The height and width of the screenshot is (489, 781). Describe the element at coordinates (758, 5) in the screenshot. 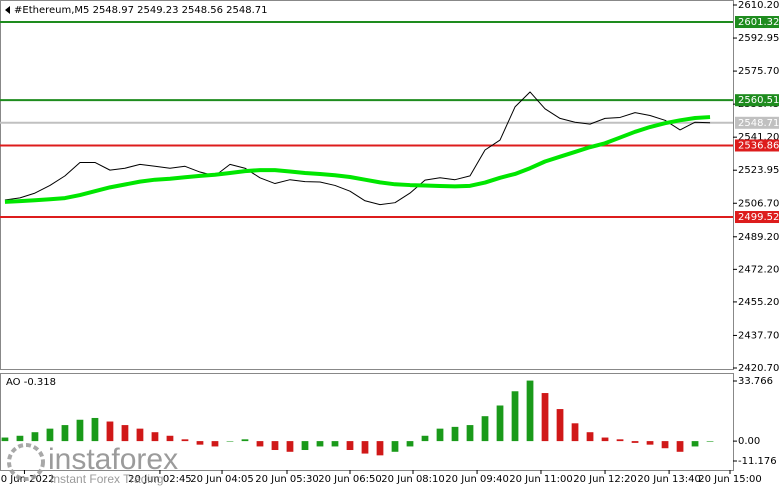

I see `y-tick-label: 2610.20` at that location.